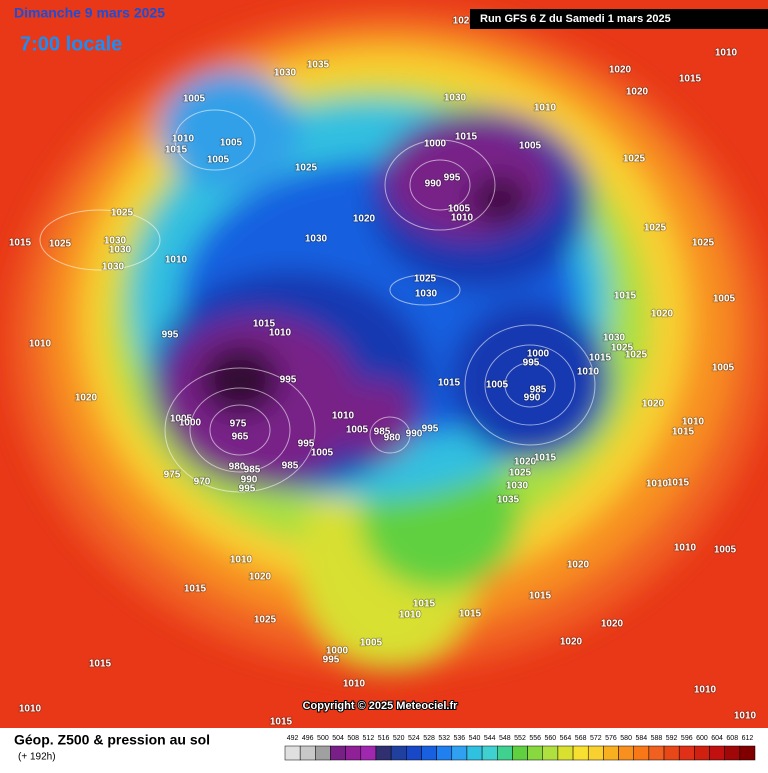  What do you see at coordinates (240, 437) in the screenshot?
I see `pressure-label: 965` at bounding box center [240, 437].